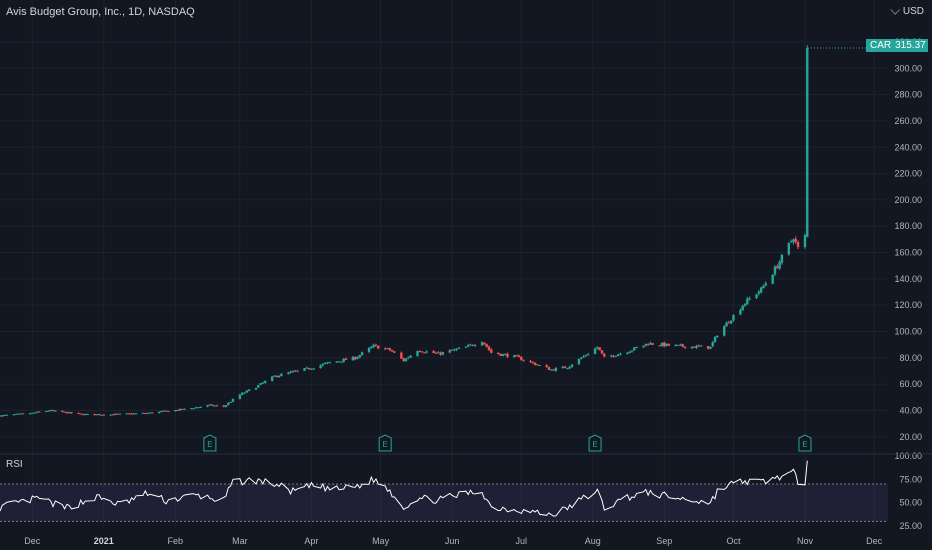 The width and height of the screenshot is (932, 550). What do you see at coordinates (908, 174) in the screenshot?
I see `price-tick-label: 220.00` at bounding box center [908, 174].